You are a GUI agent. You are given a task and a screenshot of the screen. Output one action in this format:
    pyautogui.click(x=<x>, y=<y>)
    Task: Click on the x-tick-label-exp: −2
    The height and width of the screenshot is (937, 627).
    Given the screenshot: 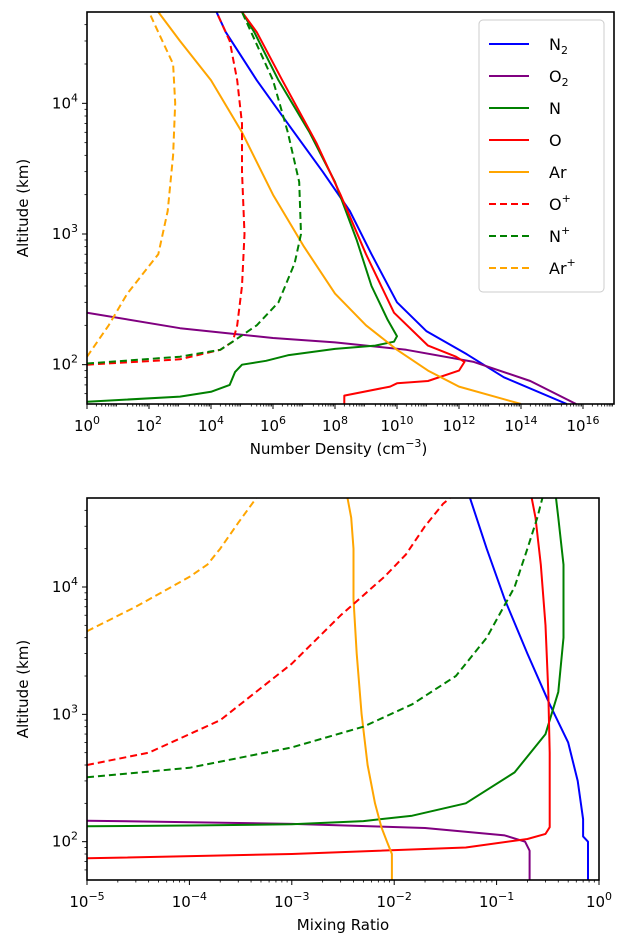 What is the action you would take?
    pyautogui.click(x=404, y=896)
    